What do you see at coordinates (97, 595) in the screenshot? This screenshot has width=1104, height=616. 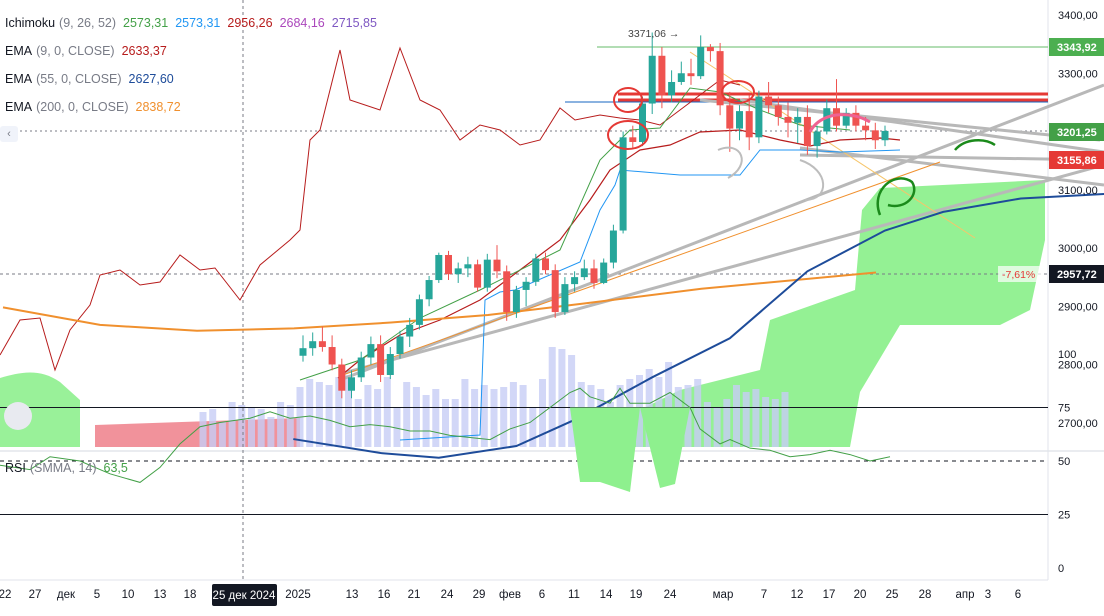 I see `time-tick-label: 5` at bounding box center [97, 595].